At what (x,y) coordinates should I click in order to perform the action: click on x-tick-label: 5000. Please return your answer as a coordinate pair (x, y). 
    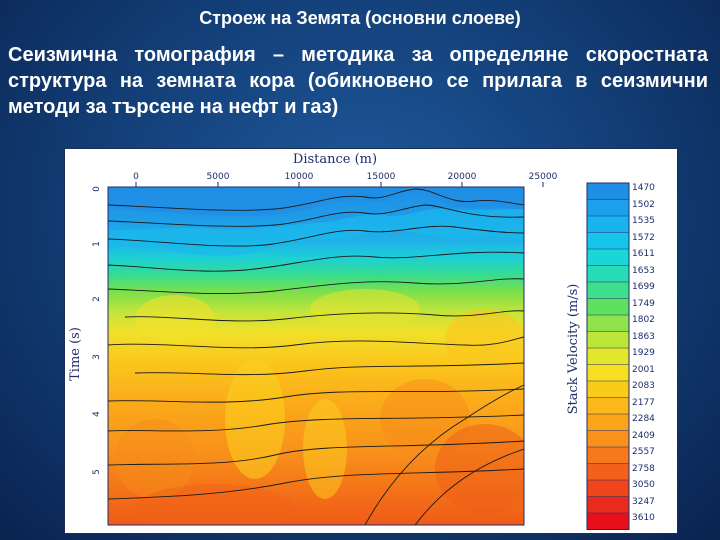
    Looking at the image, I should click on (218, 177).